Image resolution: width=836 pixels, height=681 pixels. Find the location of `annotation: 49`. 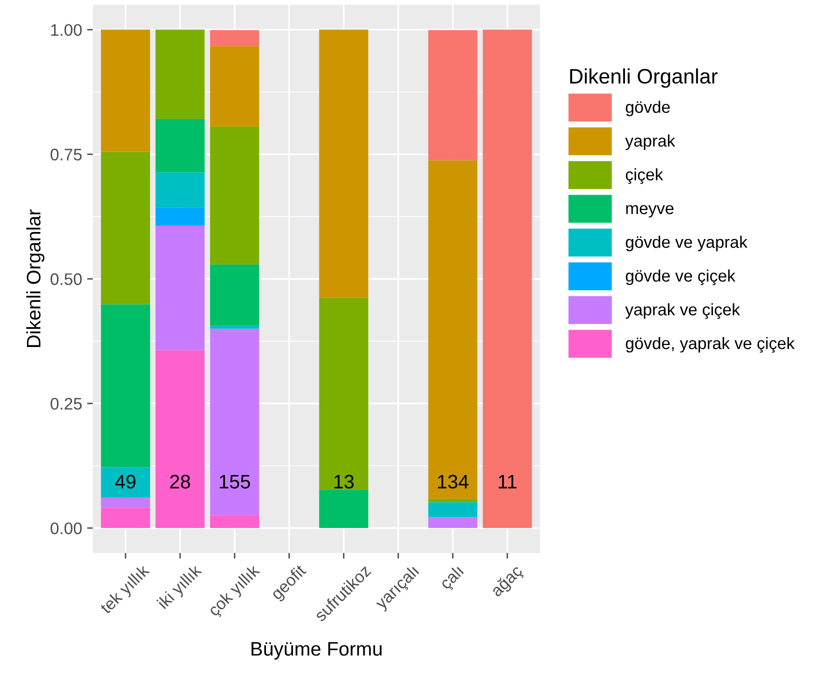

annotation: 49 is located at coordinates (125, 481).